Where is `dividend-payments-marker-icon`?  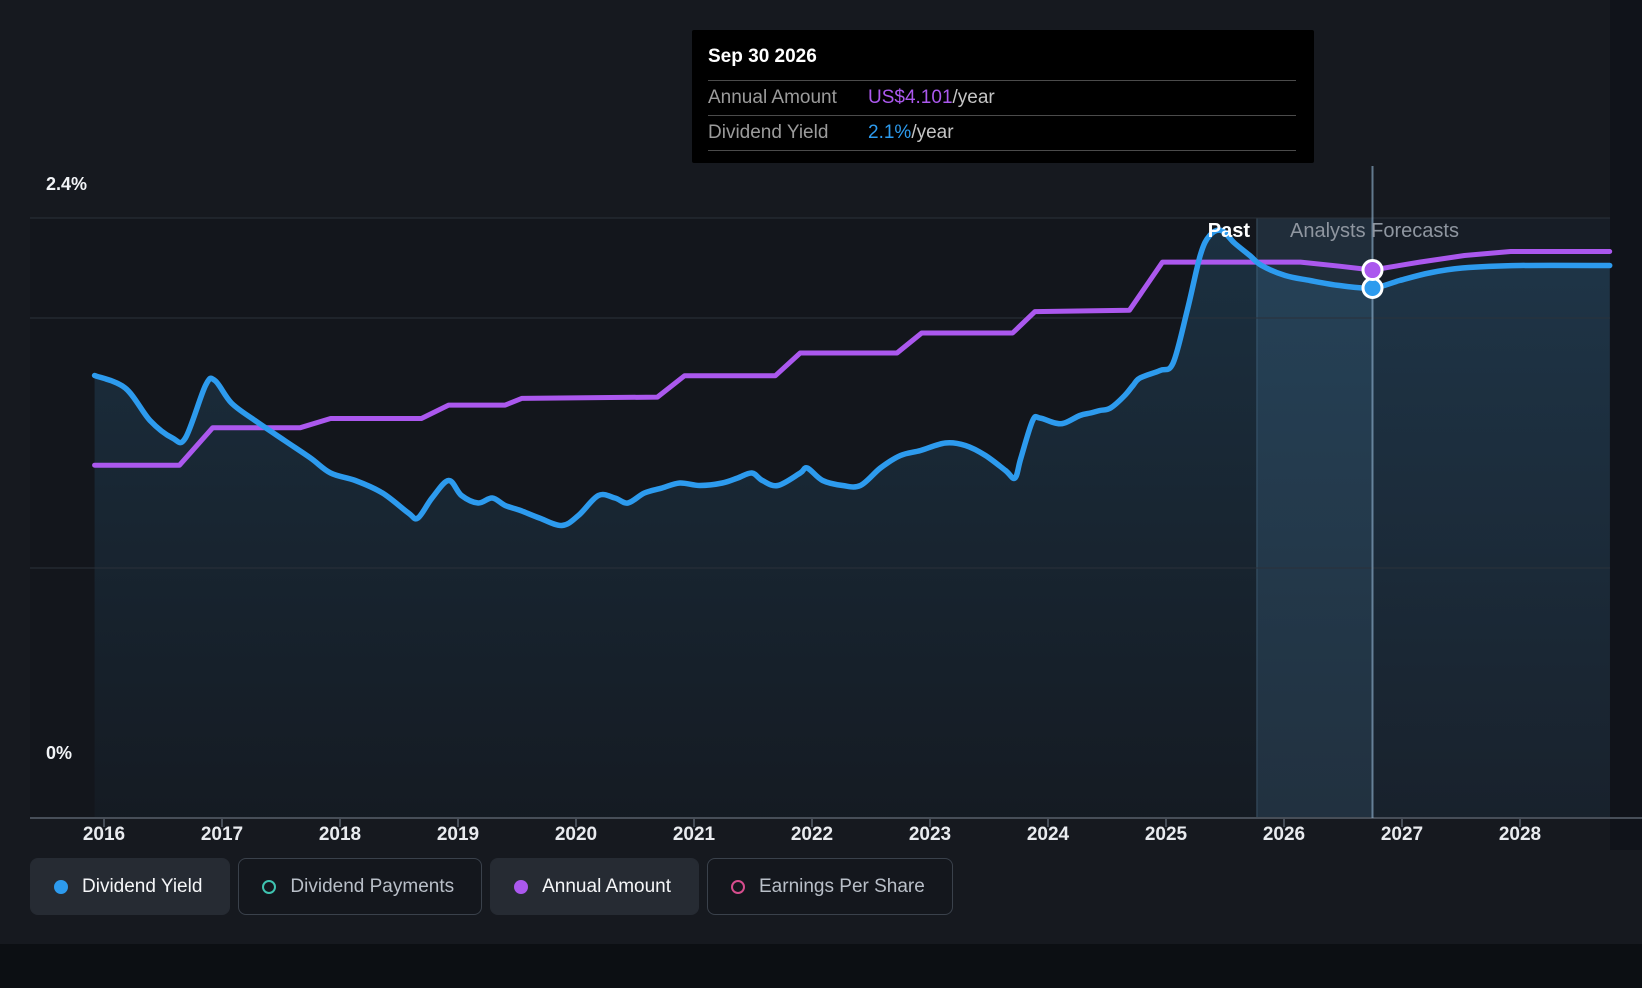 dividend-payments-marker-icon is located at coordinates (269, 886).